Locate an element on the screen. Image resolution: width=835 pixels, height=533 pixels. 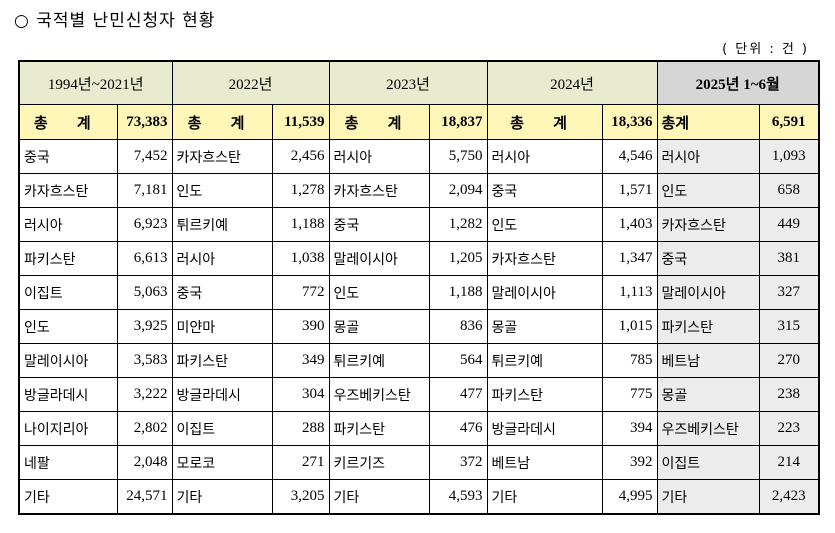
count-cell: 4,546 is located at coordinates (629, 156).